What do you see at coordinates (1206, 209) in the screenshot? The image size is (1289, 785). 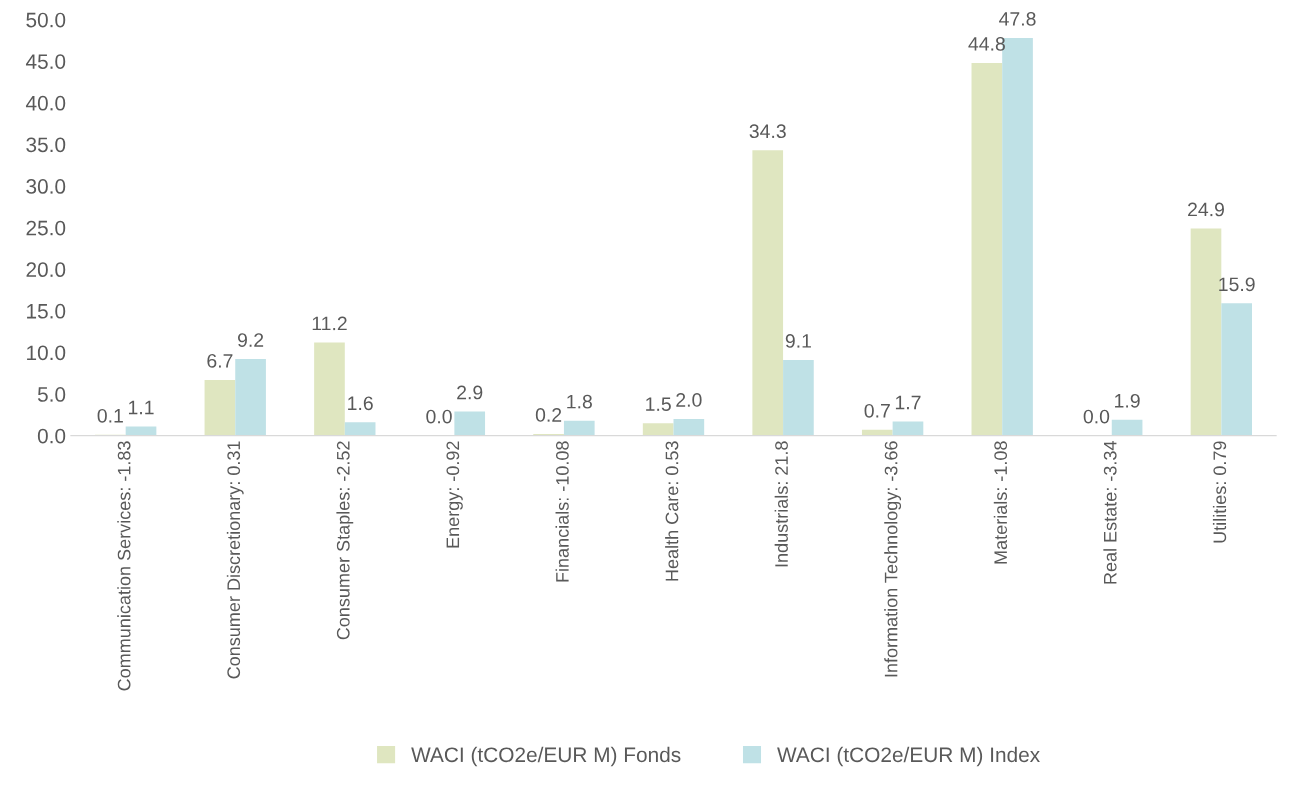 I see `data-label: 24.9` at bounding box center [1206, 209].